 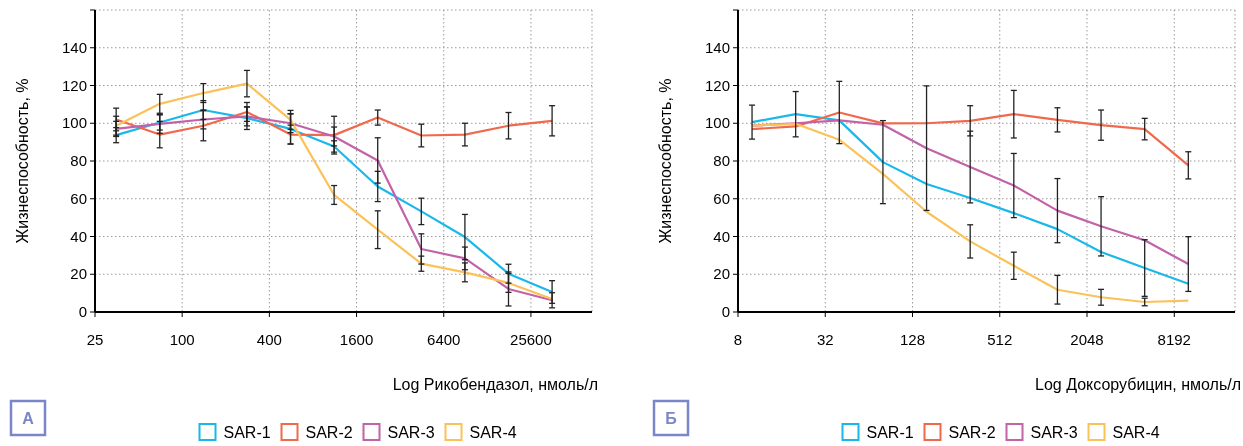 I want to click on text: А, so click(x=28, y=418).